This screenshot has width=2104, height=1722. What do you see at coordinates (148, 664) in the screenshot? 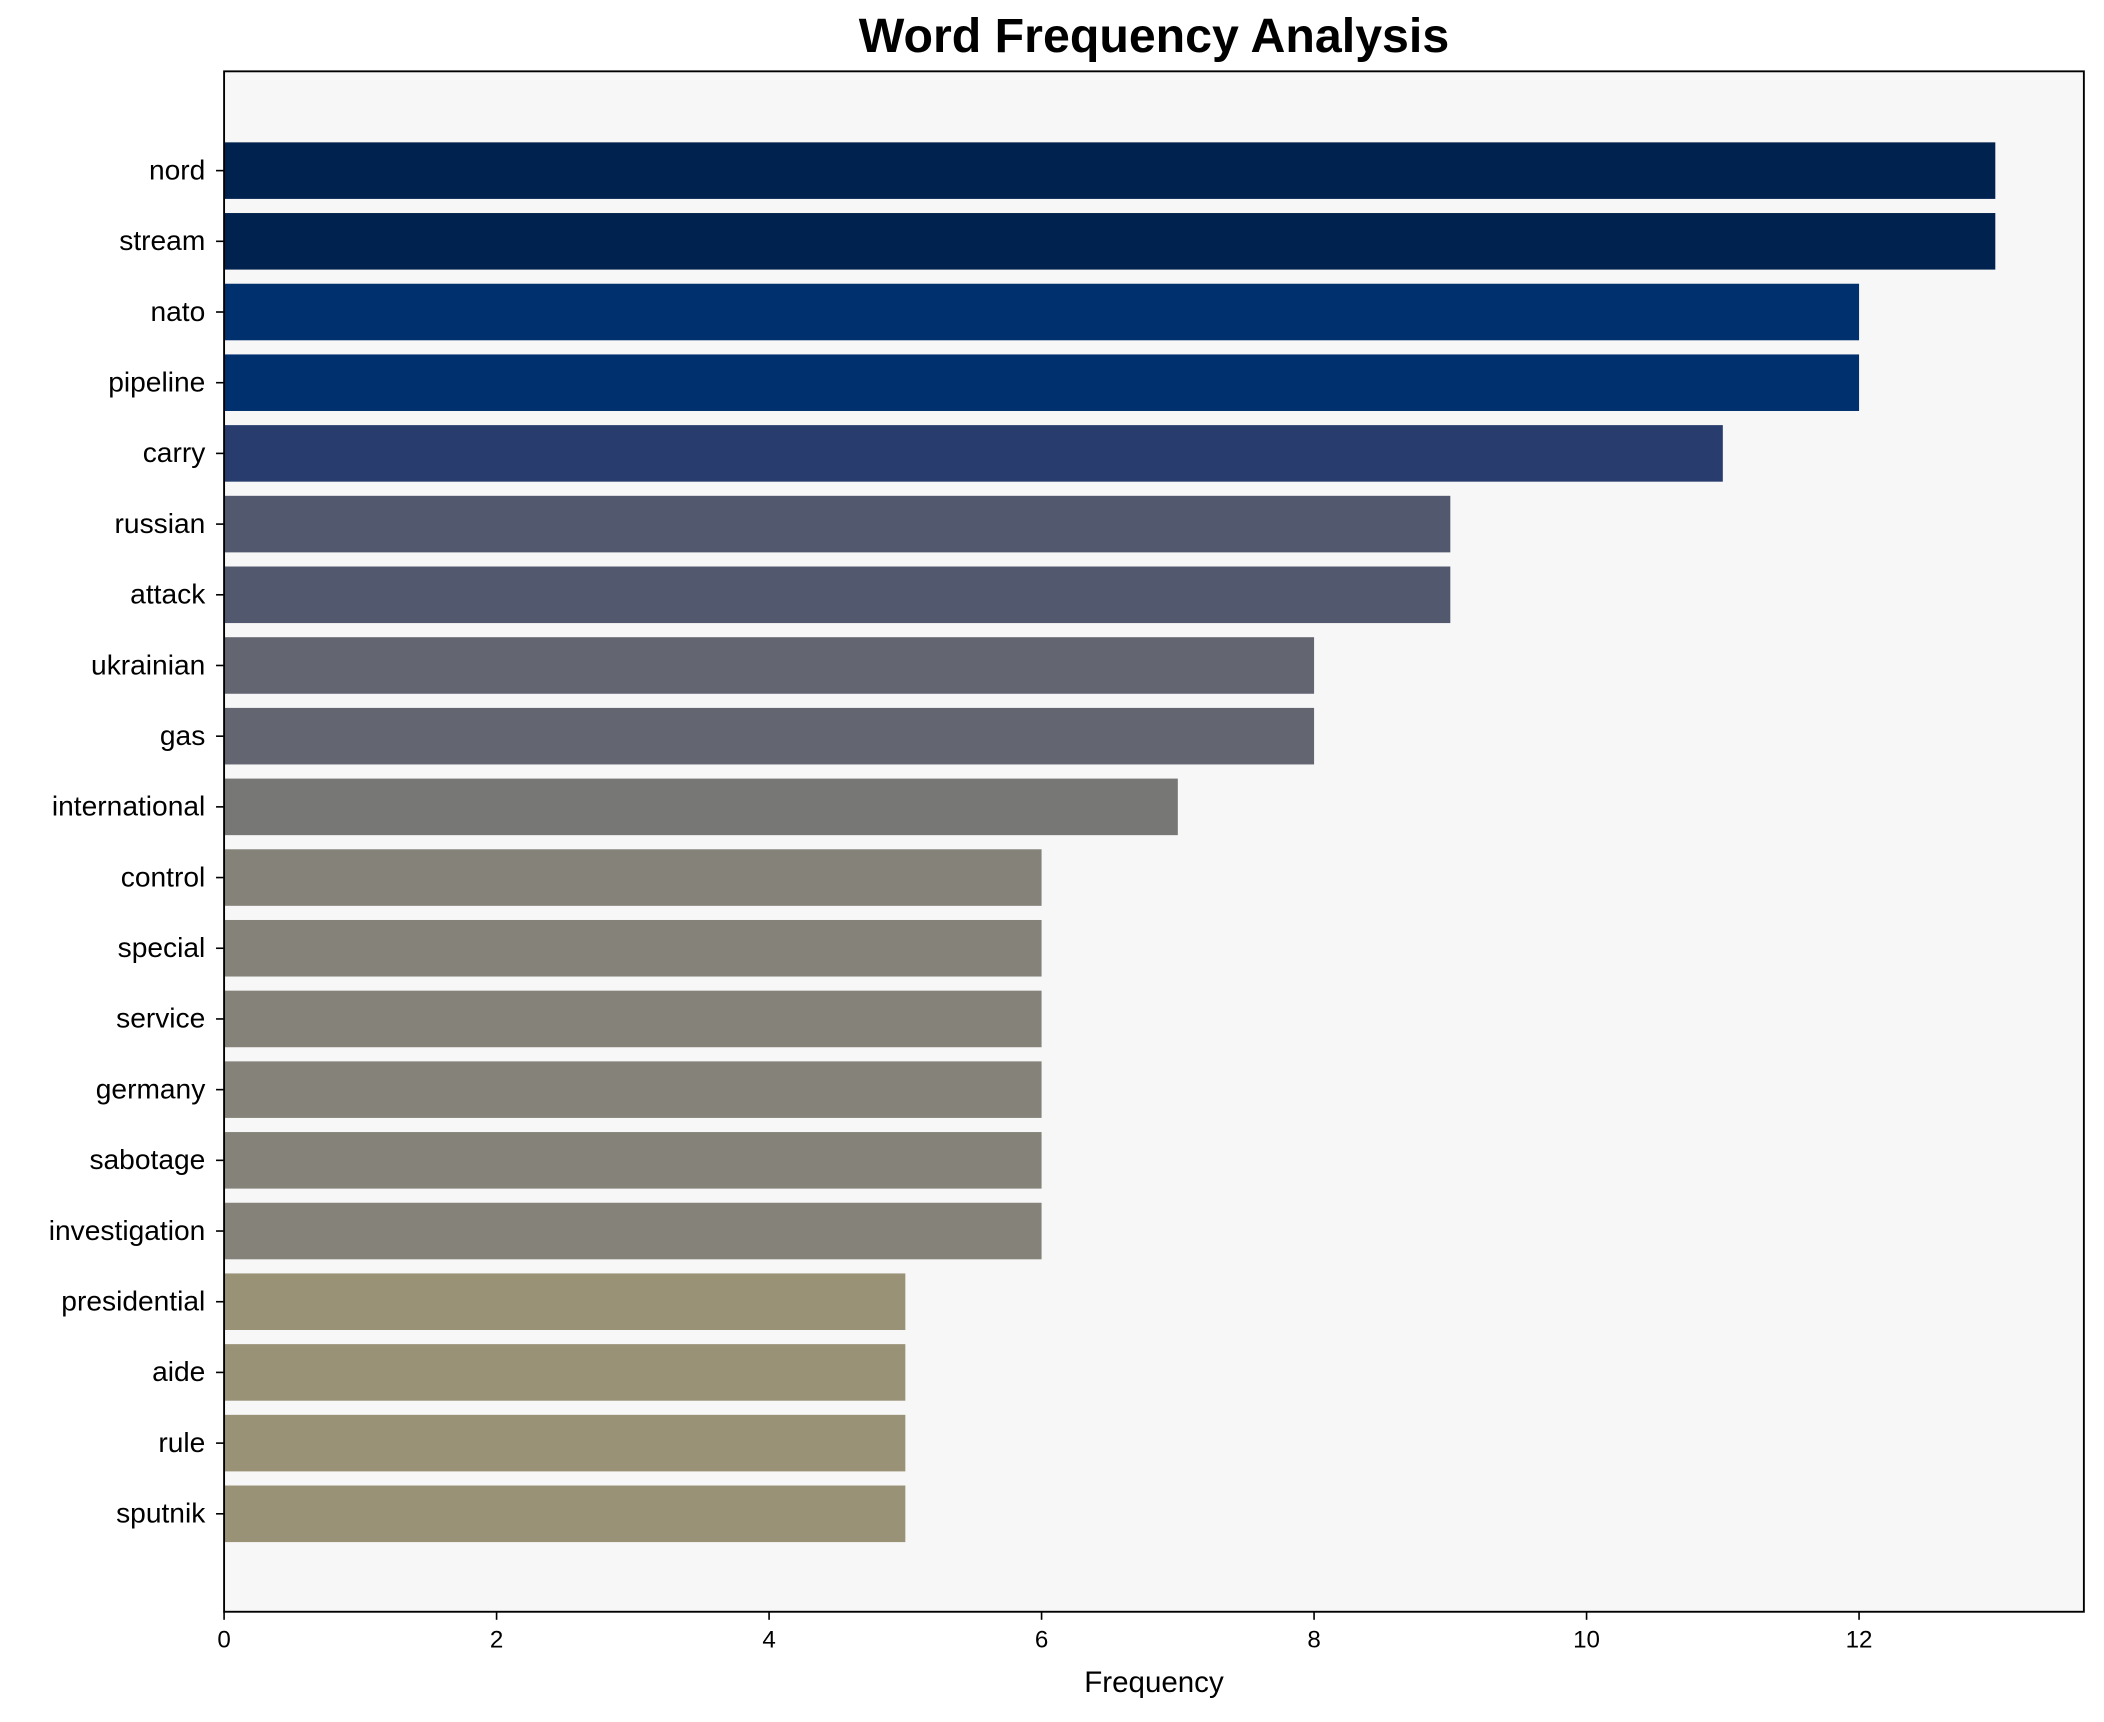
I see `y-tick-label: ukrainian` at bounding box center [148, 664].